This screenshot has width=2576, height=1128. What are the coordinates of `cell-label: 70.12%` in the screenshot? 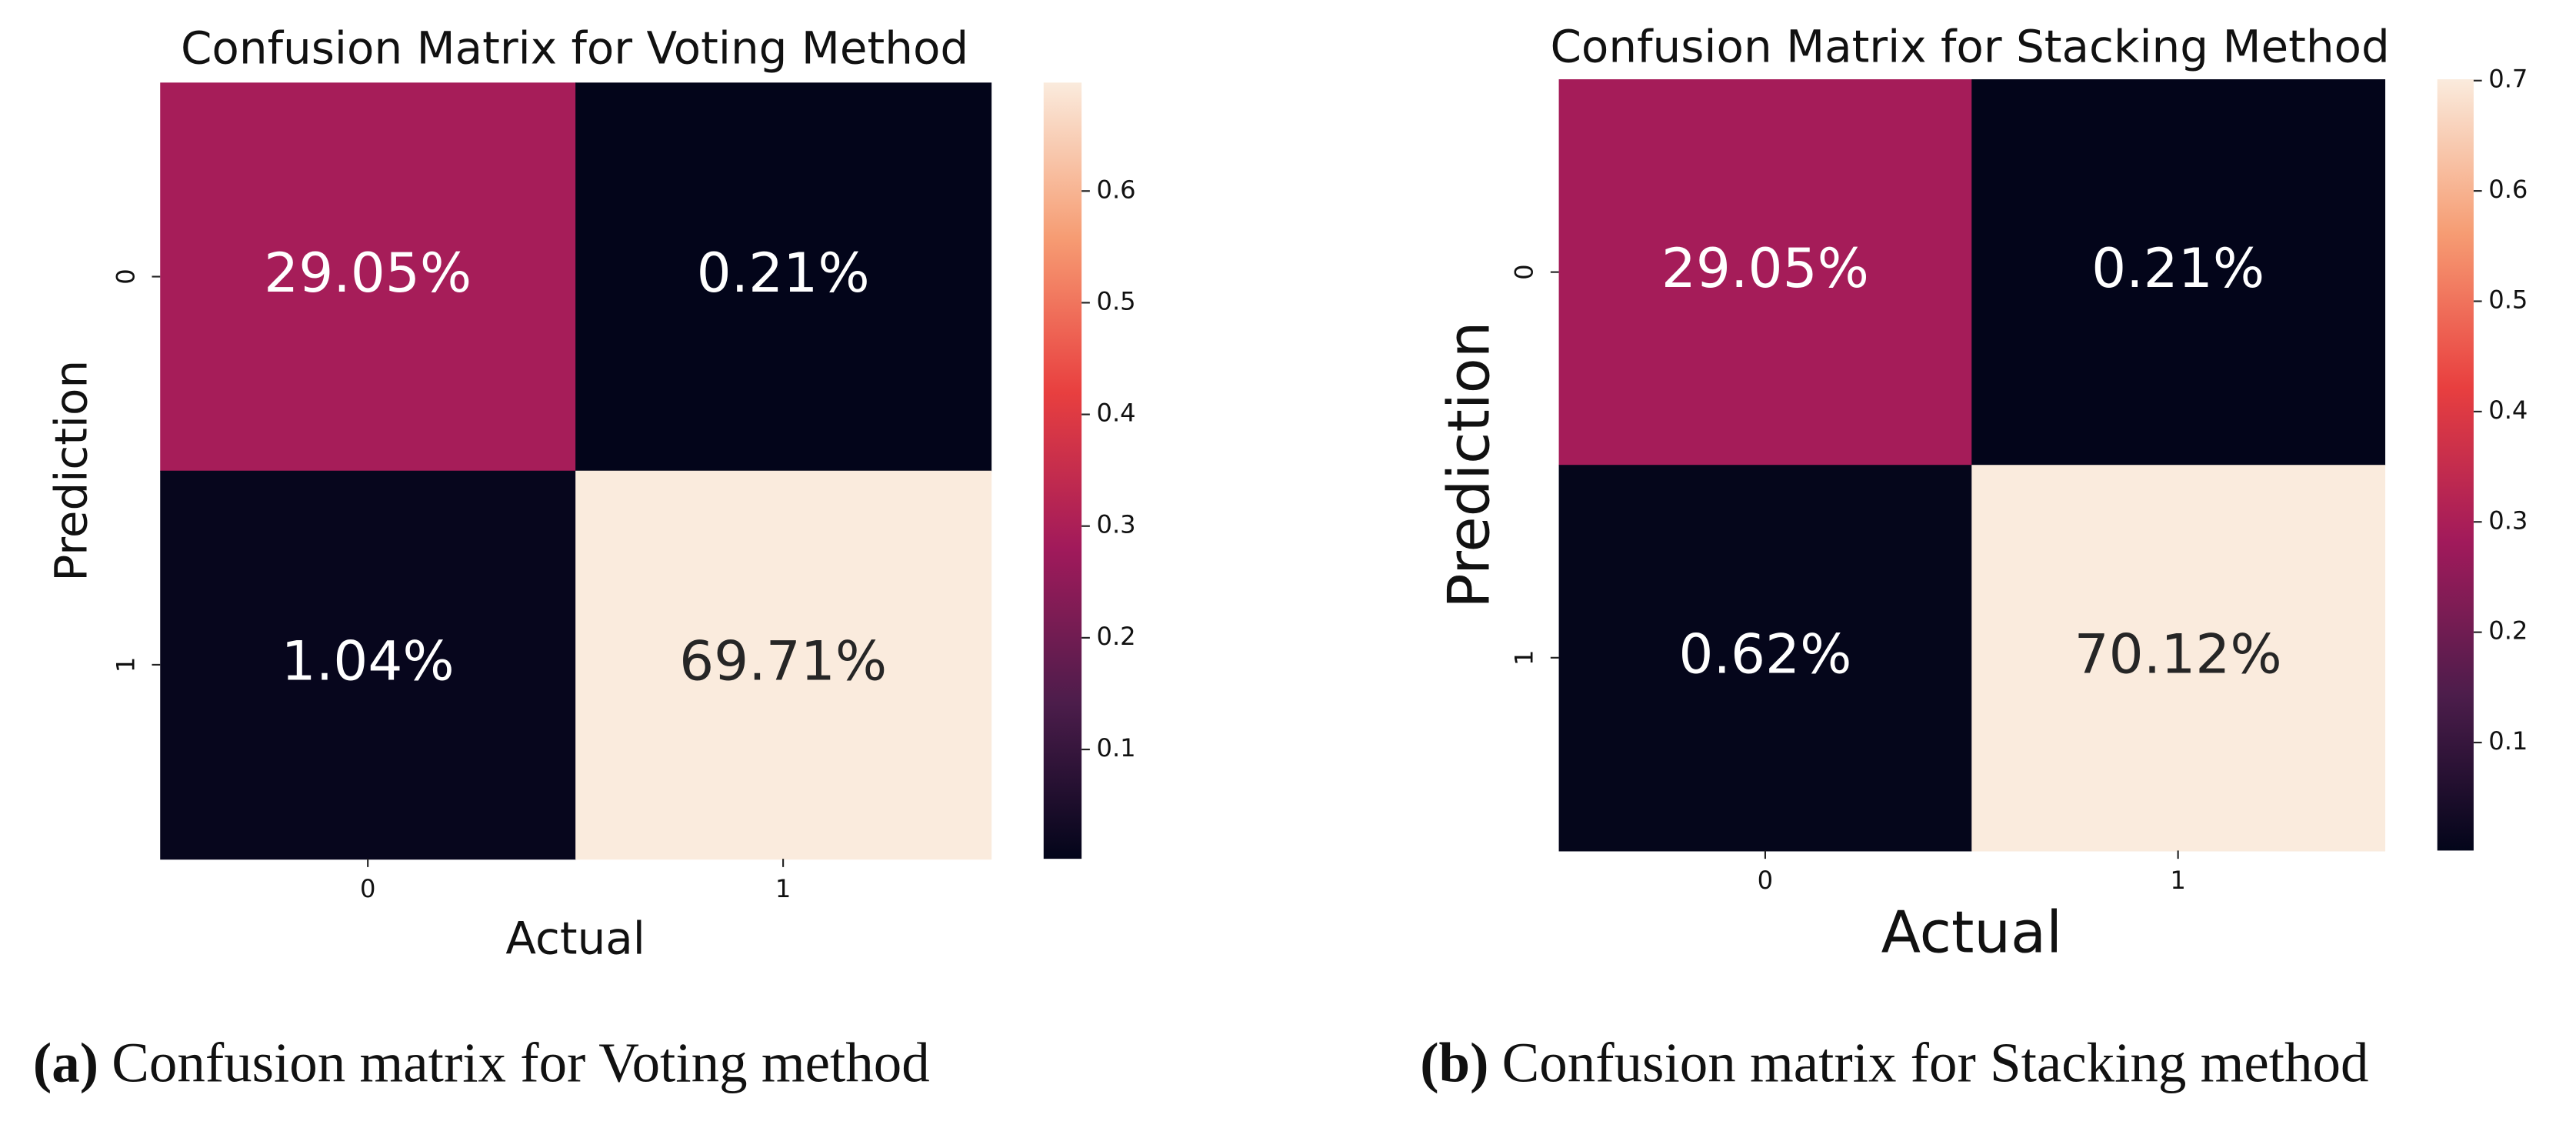 It's located at (2178, 654).